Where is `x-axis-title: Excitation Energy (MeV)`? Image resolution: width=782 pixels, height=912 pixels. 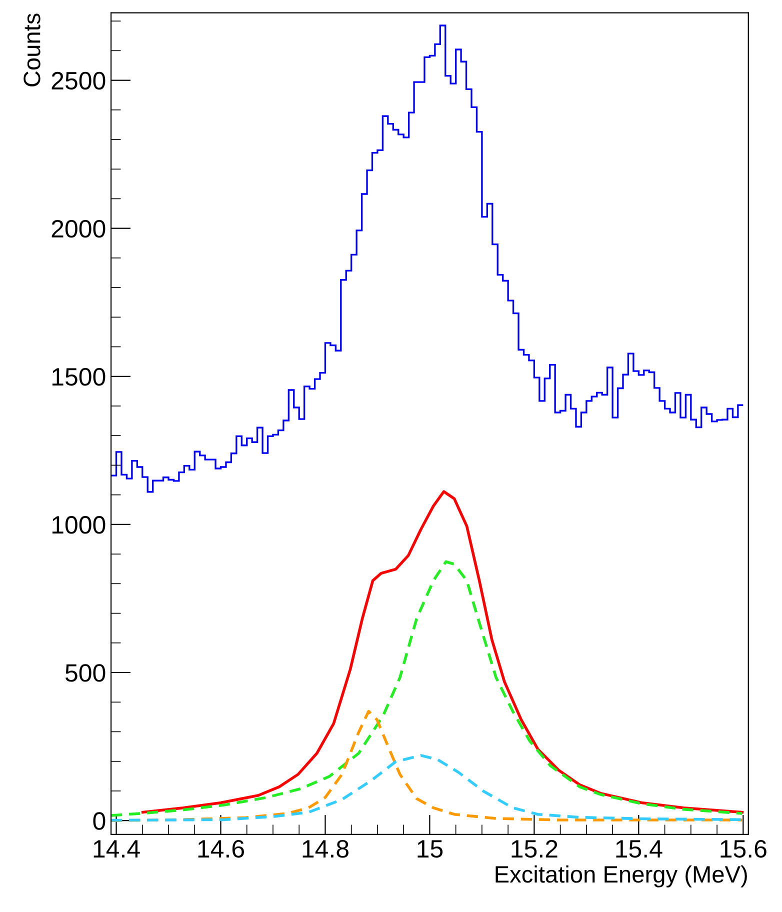 x-axis-title: Excitation Energy (MeV) is located at coordinates (621, 876).